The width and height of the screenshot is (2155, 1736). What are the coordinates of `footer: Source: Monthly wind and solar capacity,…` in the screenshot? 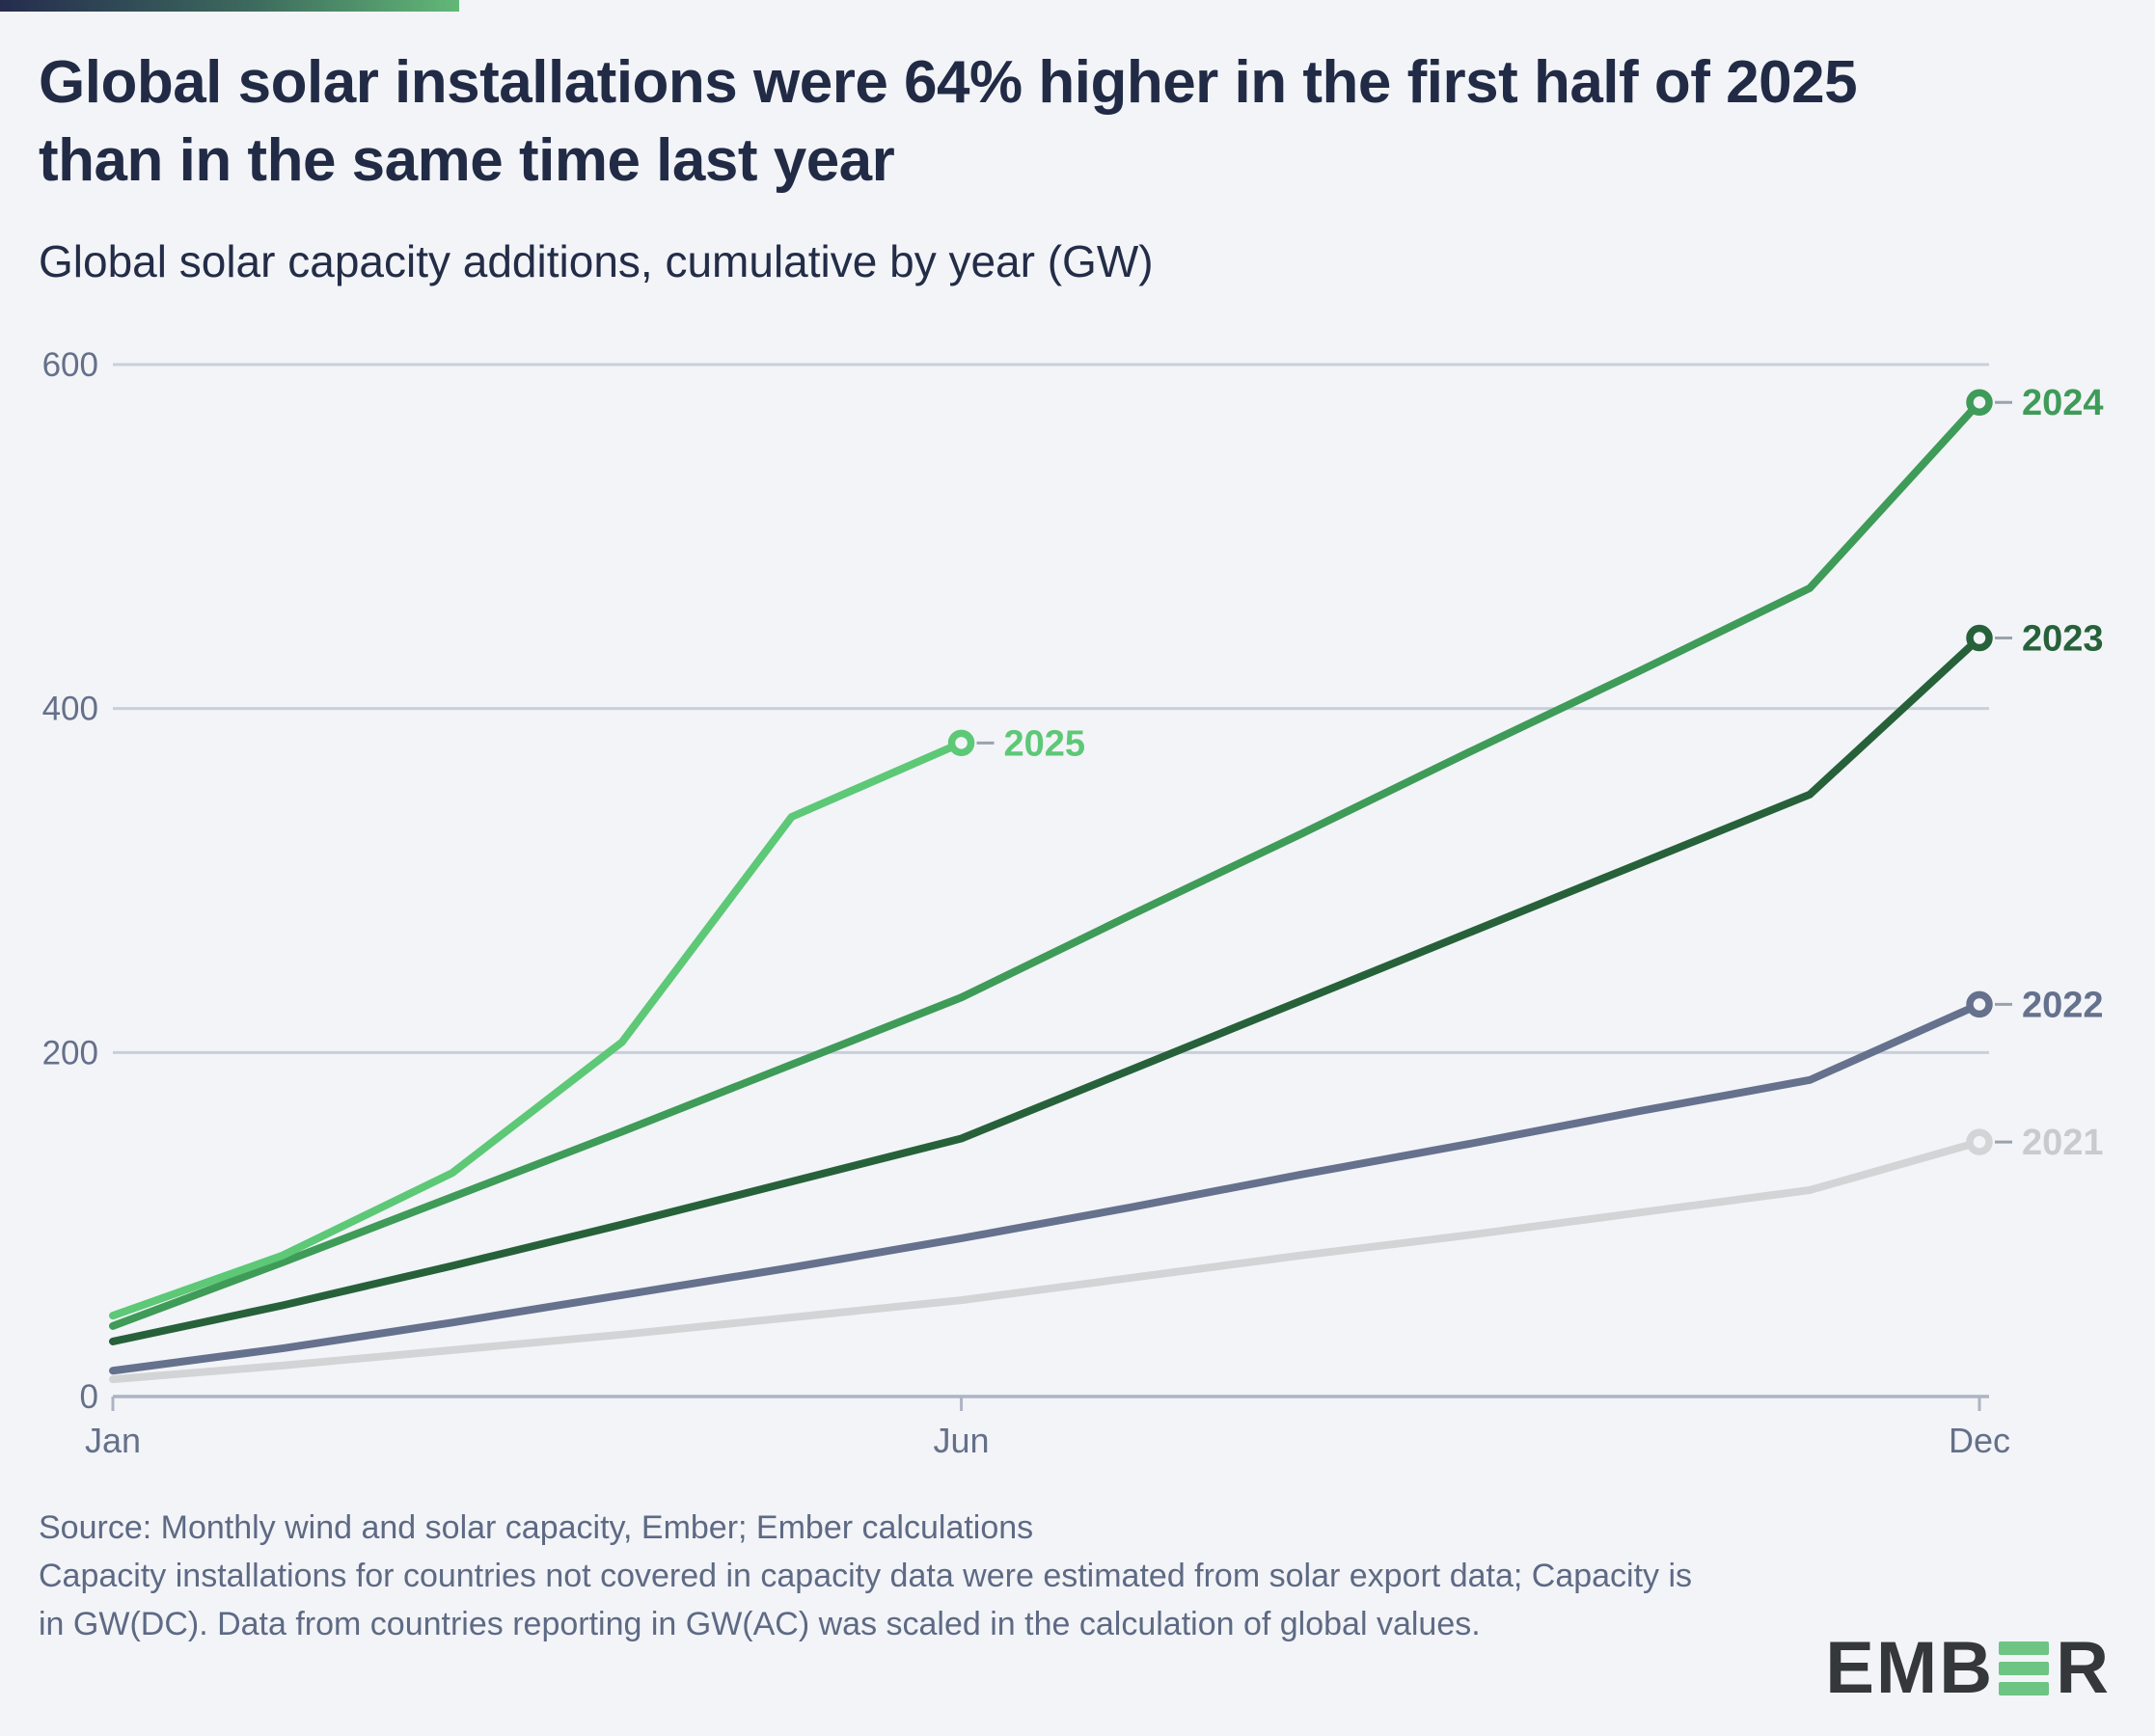 It's located at (873, 1577).